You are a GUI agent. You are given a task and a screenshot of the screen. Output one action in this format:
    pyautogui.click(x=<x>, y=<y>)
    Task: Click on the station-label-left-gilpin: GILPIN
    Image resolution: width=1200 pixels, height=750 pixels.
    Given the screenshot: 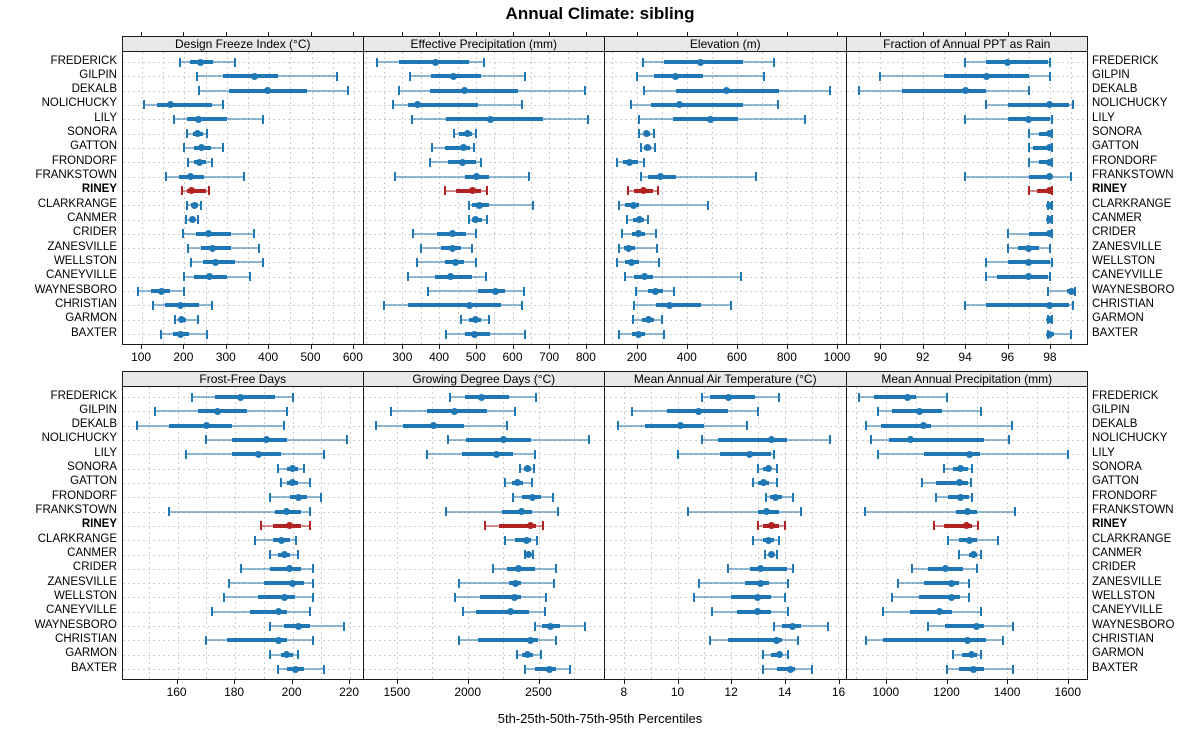 What is the action you would take?
    pyautogui.click(x=98, y=74)
    